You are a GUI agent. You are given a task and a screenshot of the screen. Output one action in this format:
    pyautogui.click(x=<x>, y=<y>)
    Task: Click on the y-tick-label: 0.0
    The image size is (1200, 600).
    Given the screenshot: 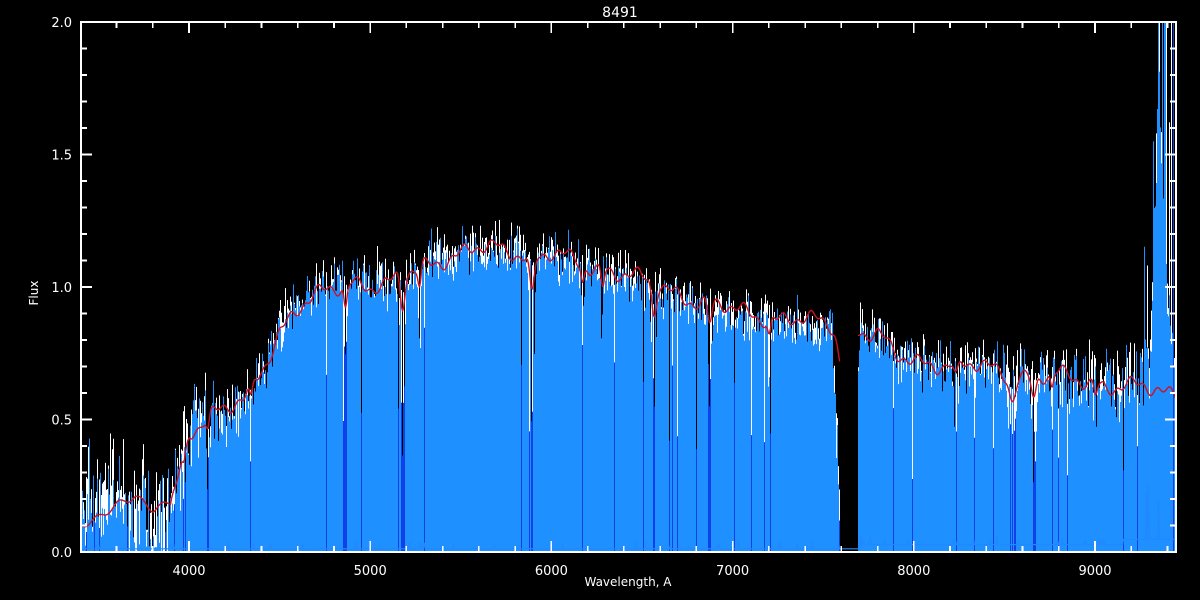 What is the action you would take?
    pyautogui.click(x=61, y=553)
    